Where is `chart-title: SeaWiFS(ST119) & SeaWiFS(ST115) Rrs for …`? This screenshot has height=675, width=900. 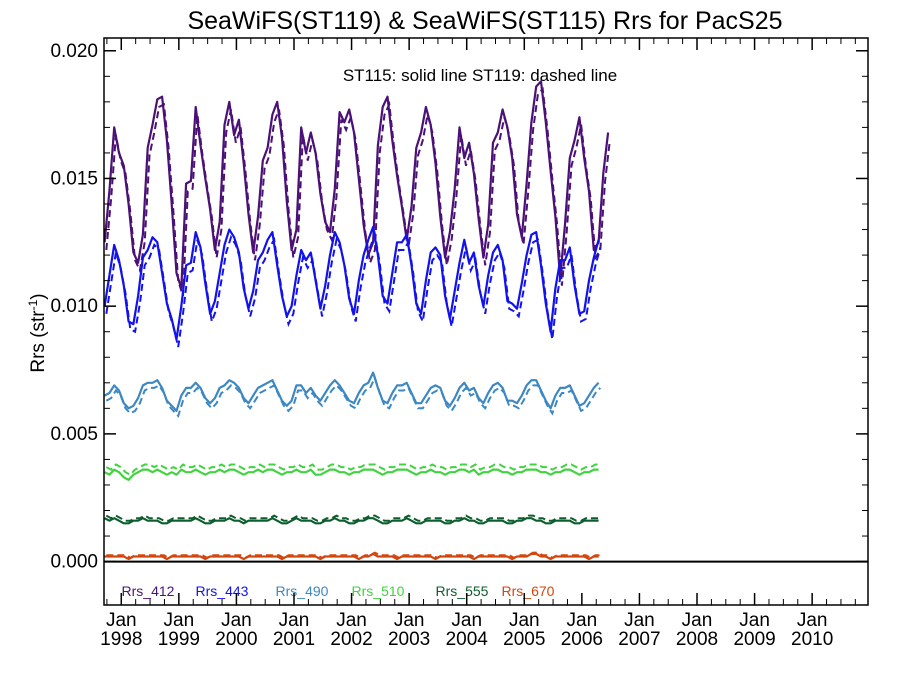
chart-title: SeaWiFS(ST119) & SeaWiFS(ST115) Rrs for … is located at coordinates (484, 21).